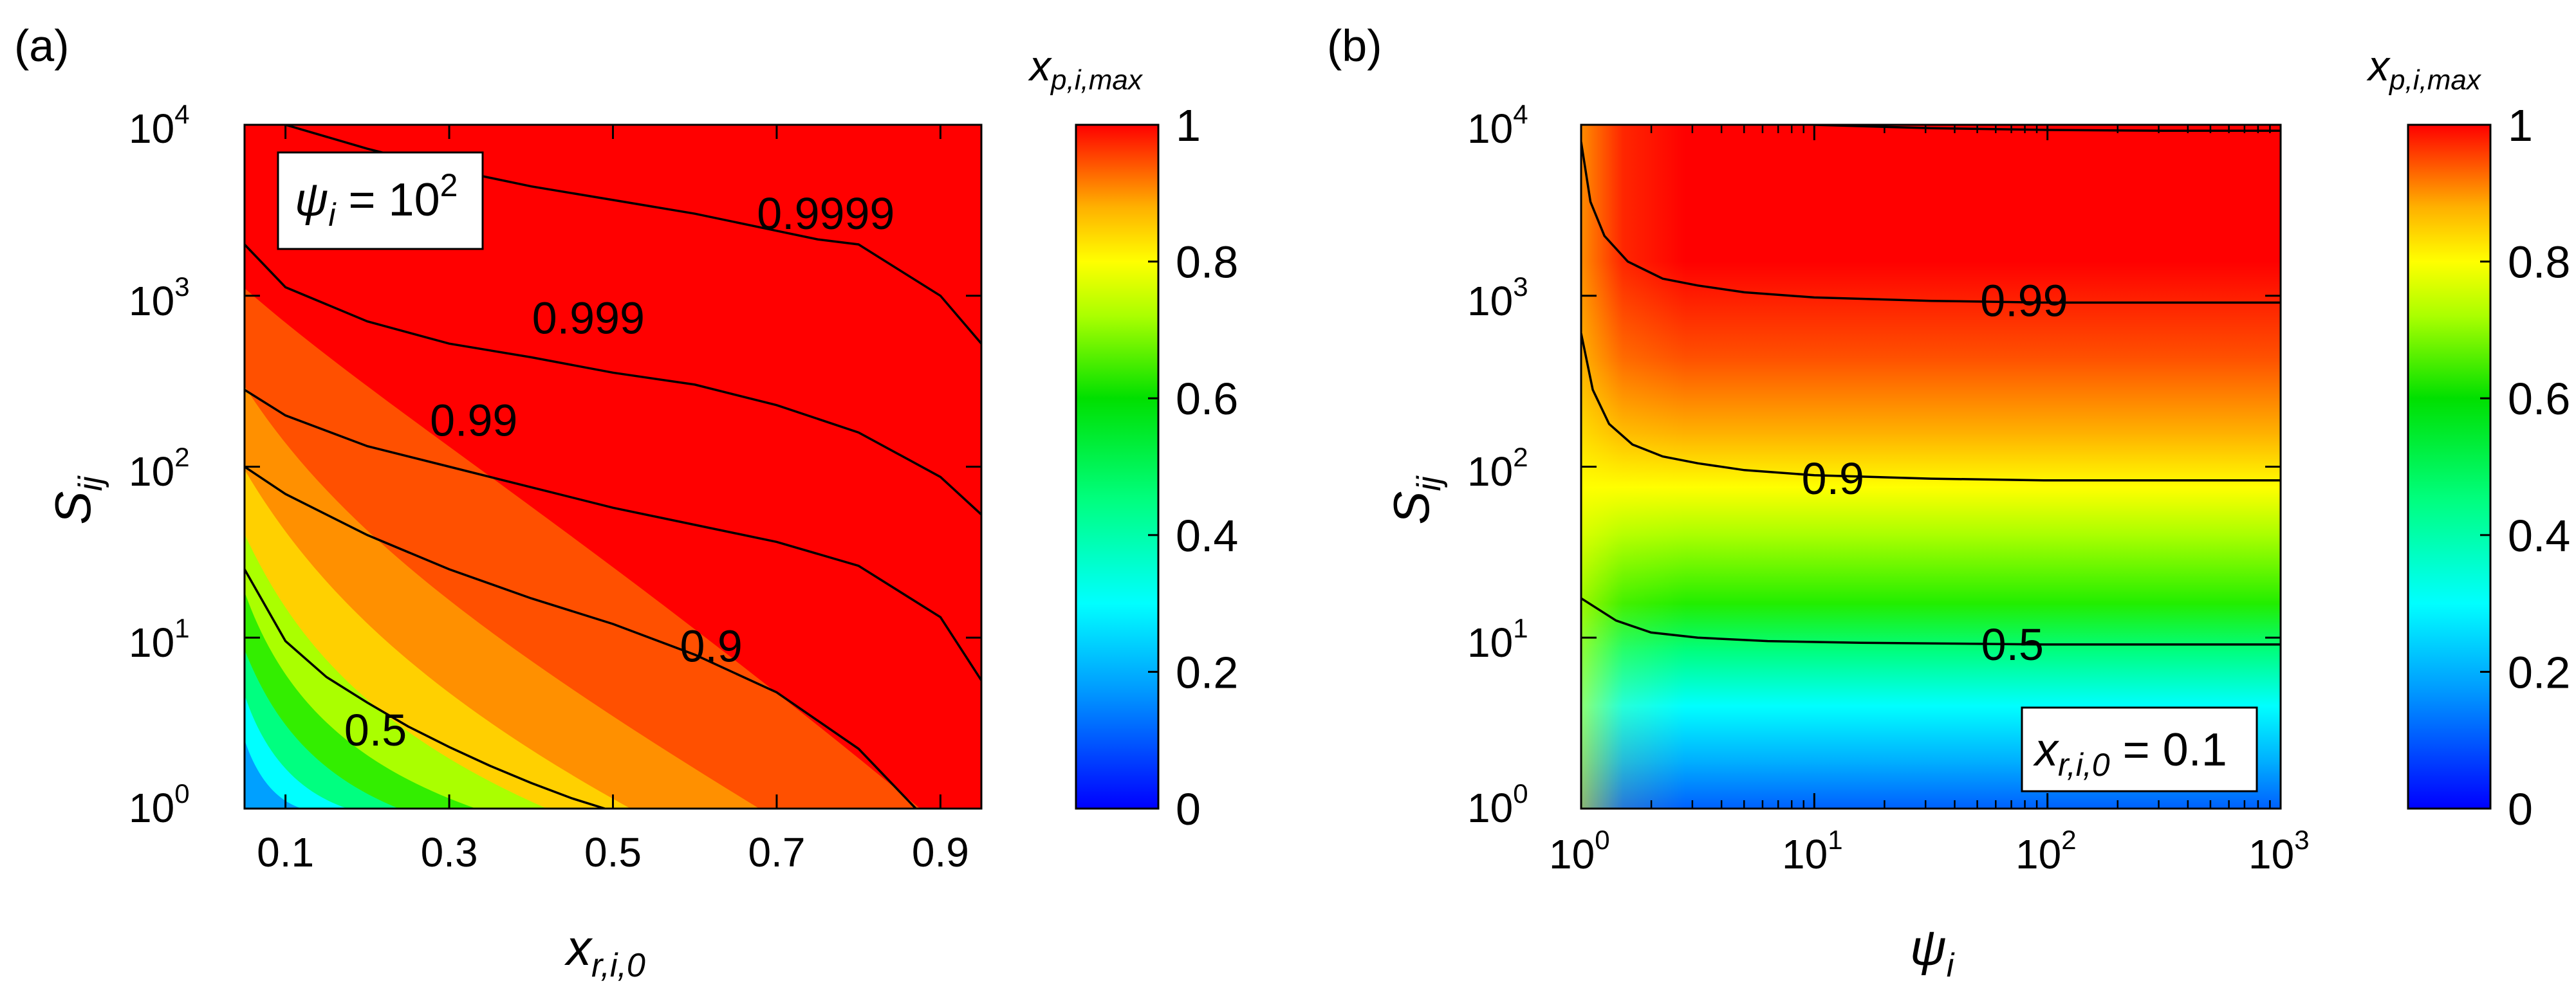  Describe the element at coordinates (825, 213) in the screenshot. I see `contour-label-a-4: 0.9999` at that location.